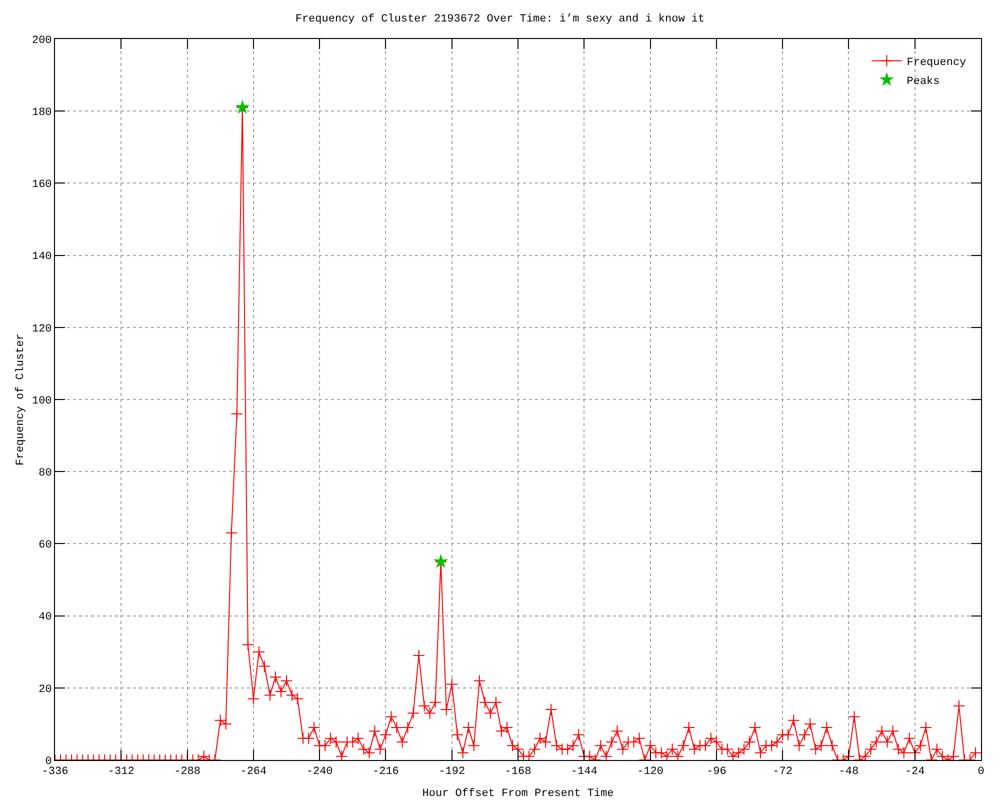 The width and height of the screenshot is (1000, 800). What do you see at coordinates (716, 772) in the screenshot?
I see `x-tick-label: -96` at bounding box center [716, 772].